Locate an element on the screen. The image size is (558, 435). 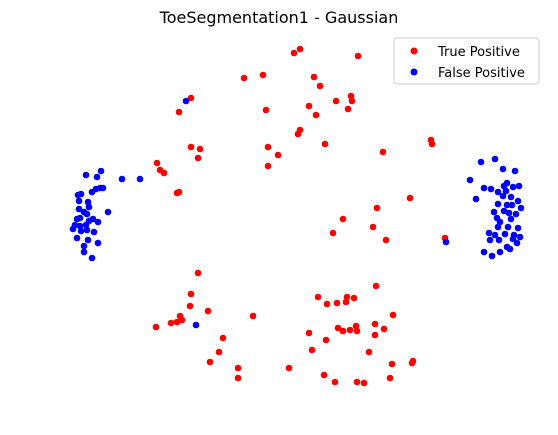
legend-marker-true-positive is located at coordinates (414, 51).